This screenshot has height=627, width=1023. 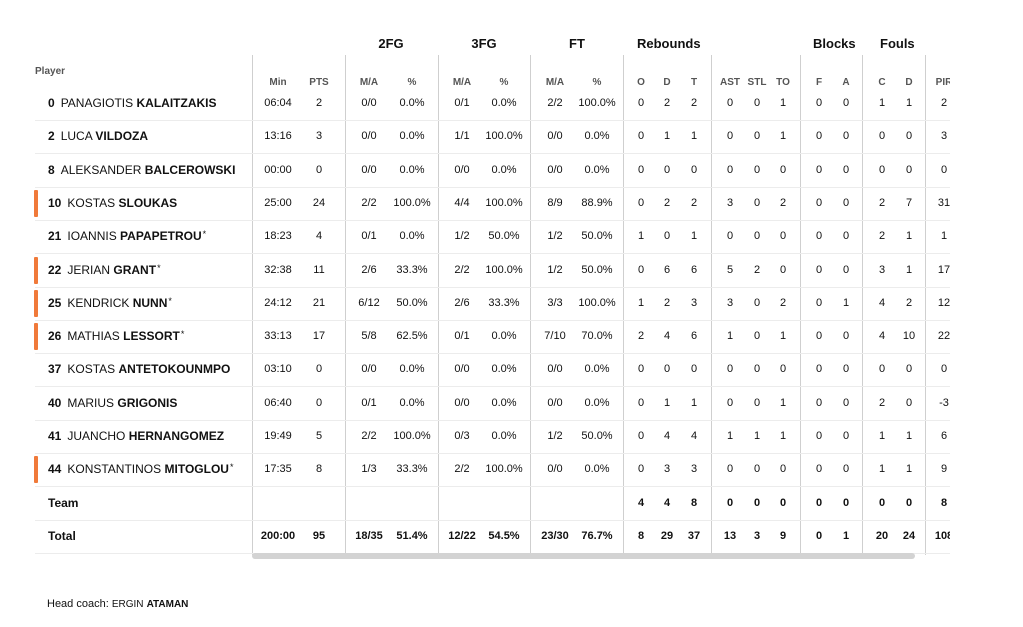 I want to click on column-header-5: %, so click(x=504, y=82).